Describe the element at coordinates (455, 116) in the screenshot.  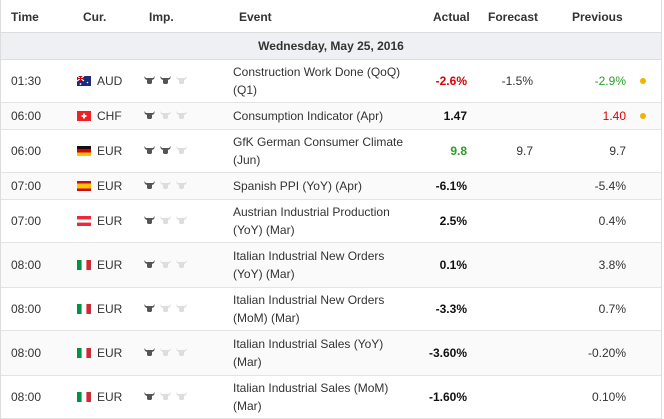
I see `actual-value: 1.47` at that location.